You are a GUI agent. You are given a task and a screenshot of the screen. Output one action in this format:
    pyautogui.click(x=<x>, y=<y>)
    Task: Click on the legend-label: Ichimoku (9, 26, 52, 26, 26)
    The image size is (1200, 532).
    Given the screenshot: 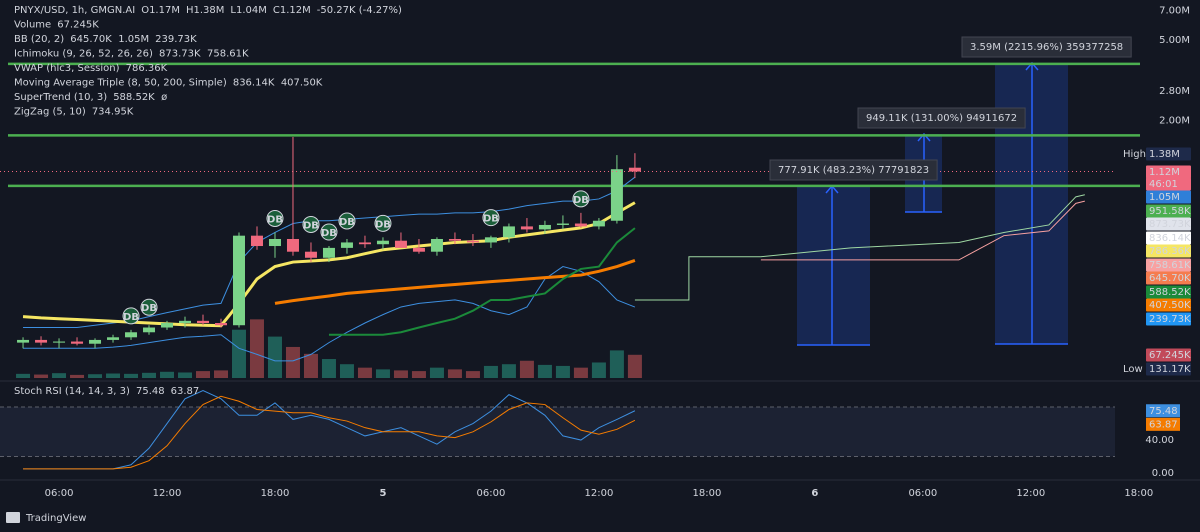 What is the action you would take?
    pyautogui.click(x=83, y=54)
    